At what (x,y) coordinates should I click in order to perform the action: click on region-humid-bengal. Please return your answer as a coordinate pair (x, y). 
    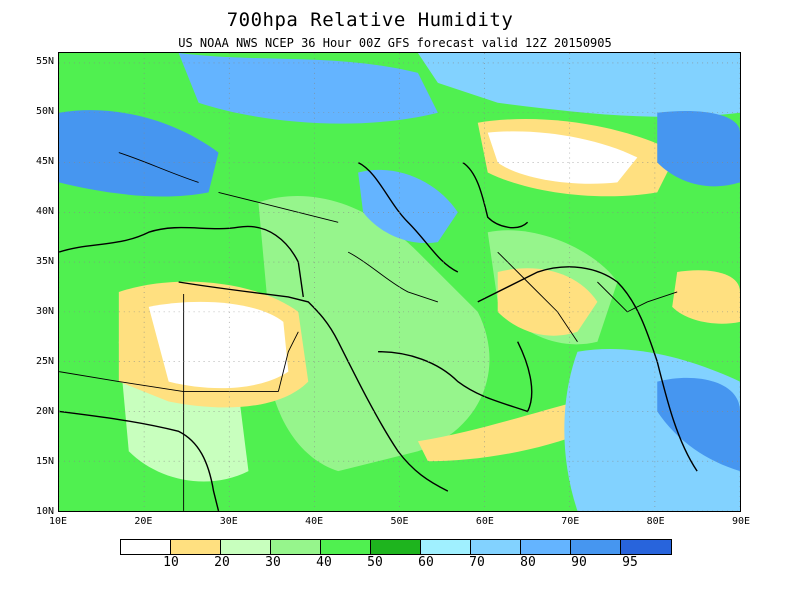
    Looking at the image, I should click on (698, 424).